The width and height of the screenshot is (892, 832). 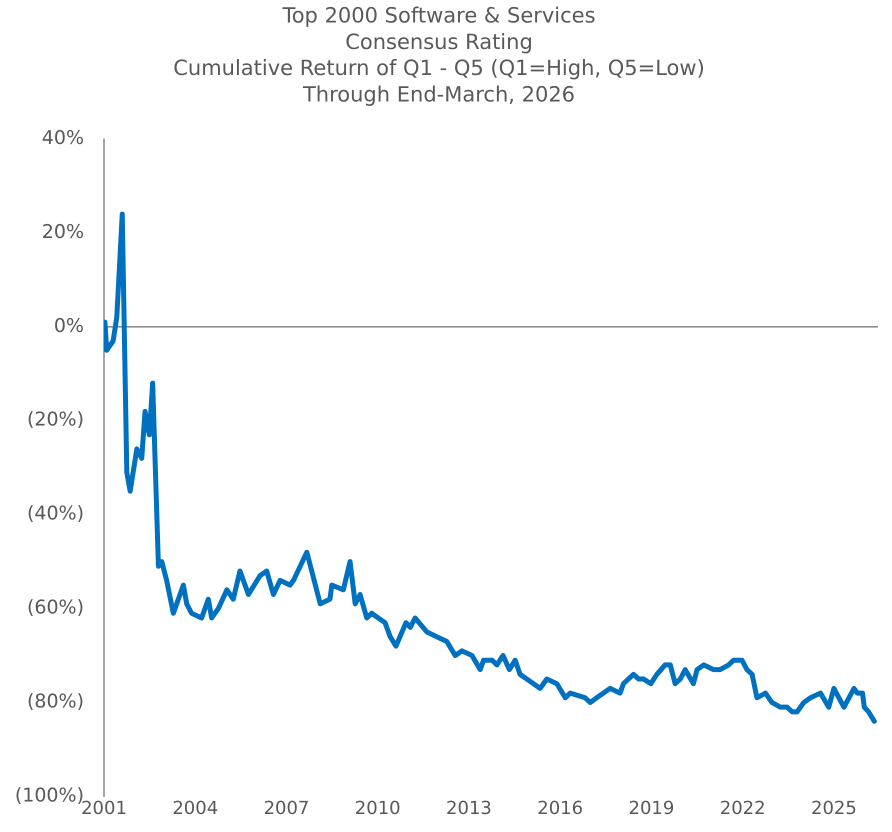 I want to click on x-tick-label: 2001, so click(x=104, y=808).